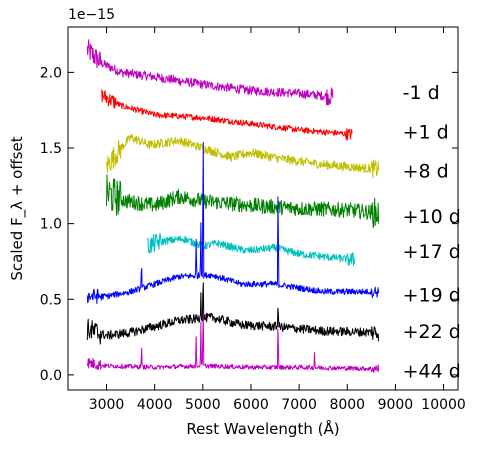  What do you see at coordinates (243, 201) in the screenshot?
I see `series-line-10d` at bounding box center [243, 201].